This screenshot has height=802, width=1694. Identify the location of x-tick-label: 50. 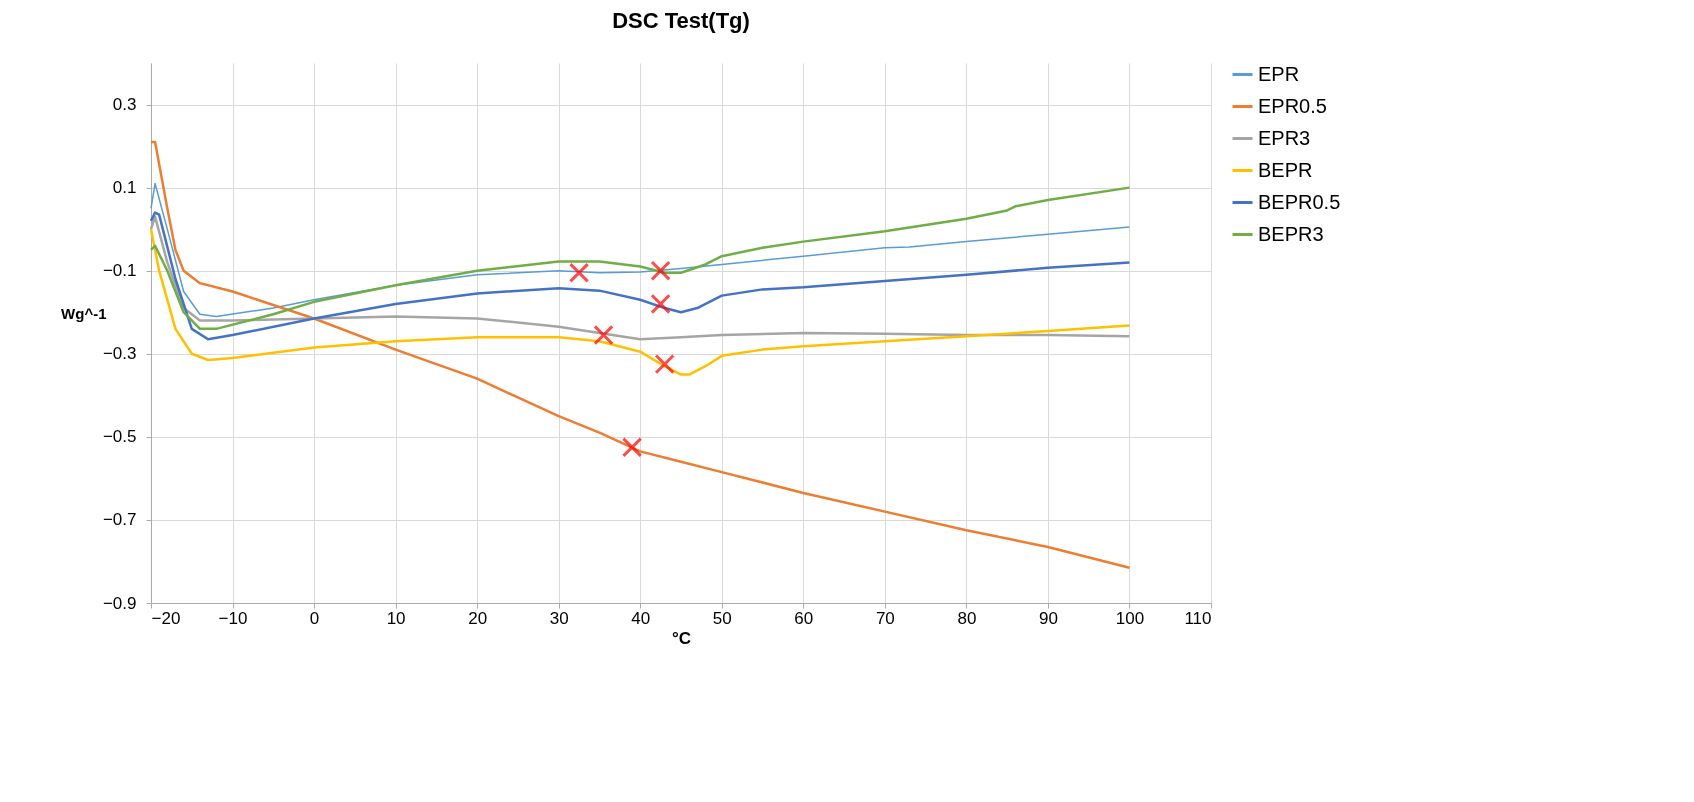
(722, 618).